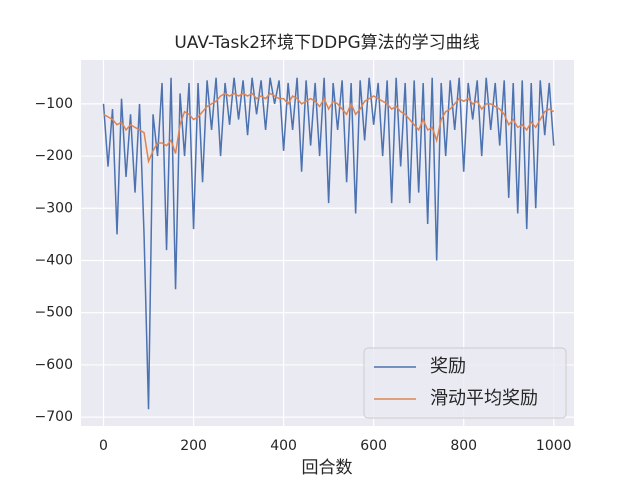 This screenshot has height=484, width=640. Describe the element at coordinates (373, 446) in the screenshot. I see `x-tick-label: 600` at that location.